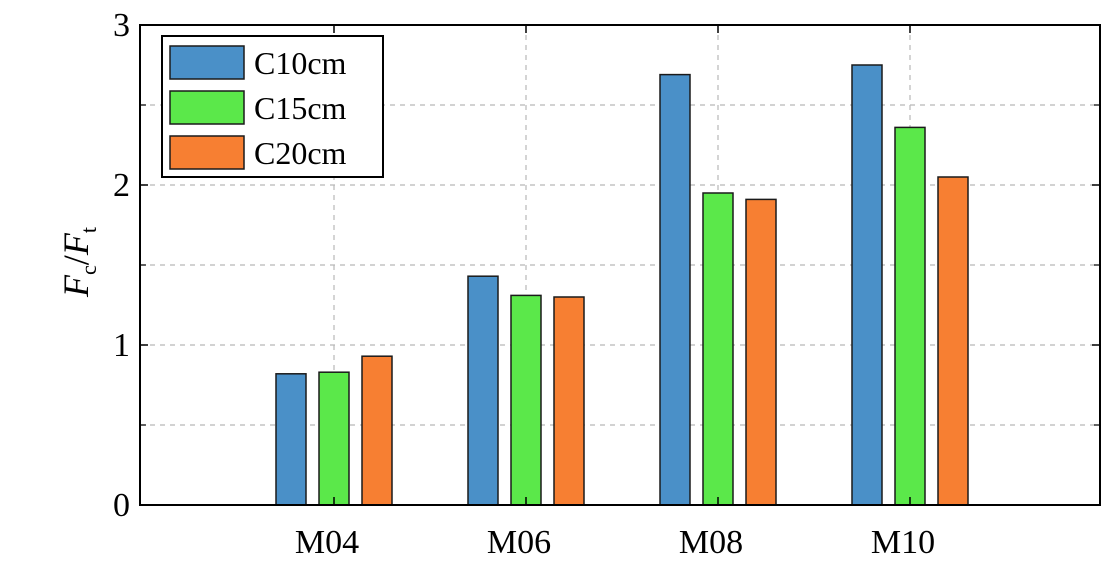  What do you see at coordinates (76, 286) in the screenshot?
I see `y-axis-title-main1: F` at bounding box center [76, 286].